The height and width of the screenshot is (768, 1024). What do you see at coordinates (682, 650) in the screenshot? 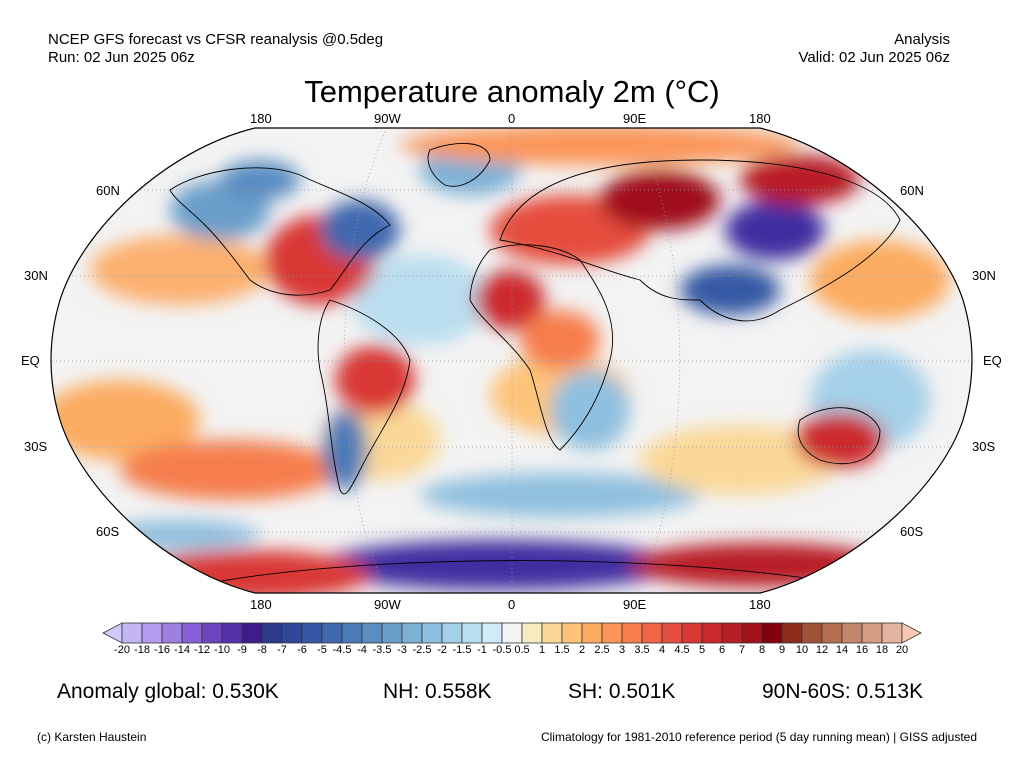
I see `colorbar-tick-label: 4.5` at bounding box center [682, 650].